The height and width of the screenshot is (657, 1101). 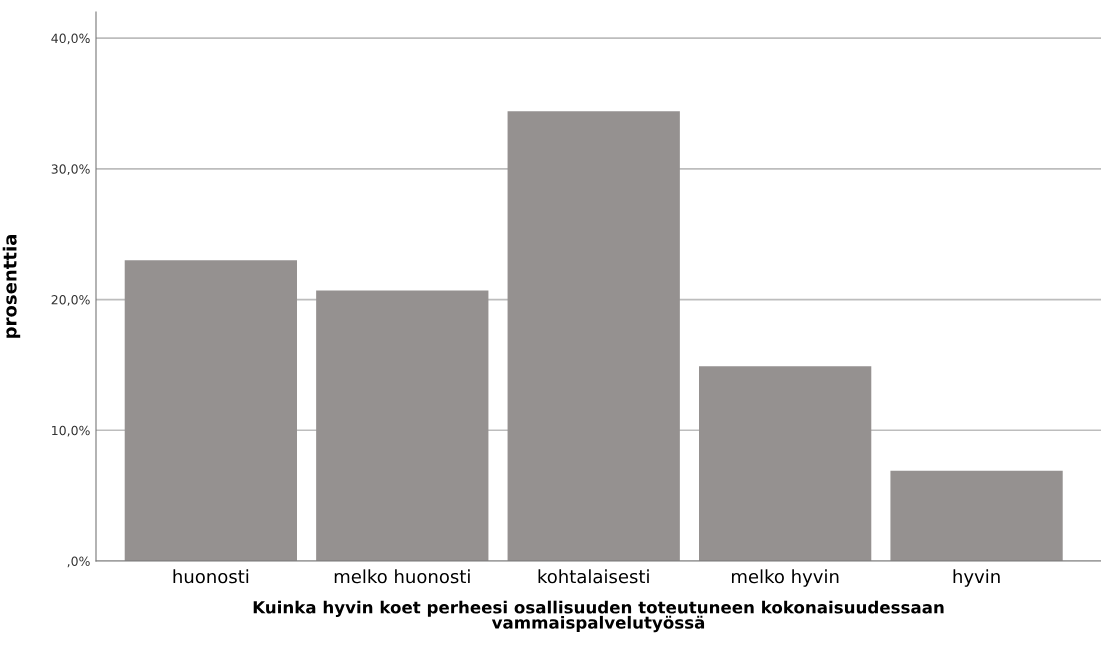 What do you see at coordinates (71, 431) in the screenshot?
I see `y-tick-label: 10,0%` at bounding box center [71, 431].